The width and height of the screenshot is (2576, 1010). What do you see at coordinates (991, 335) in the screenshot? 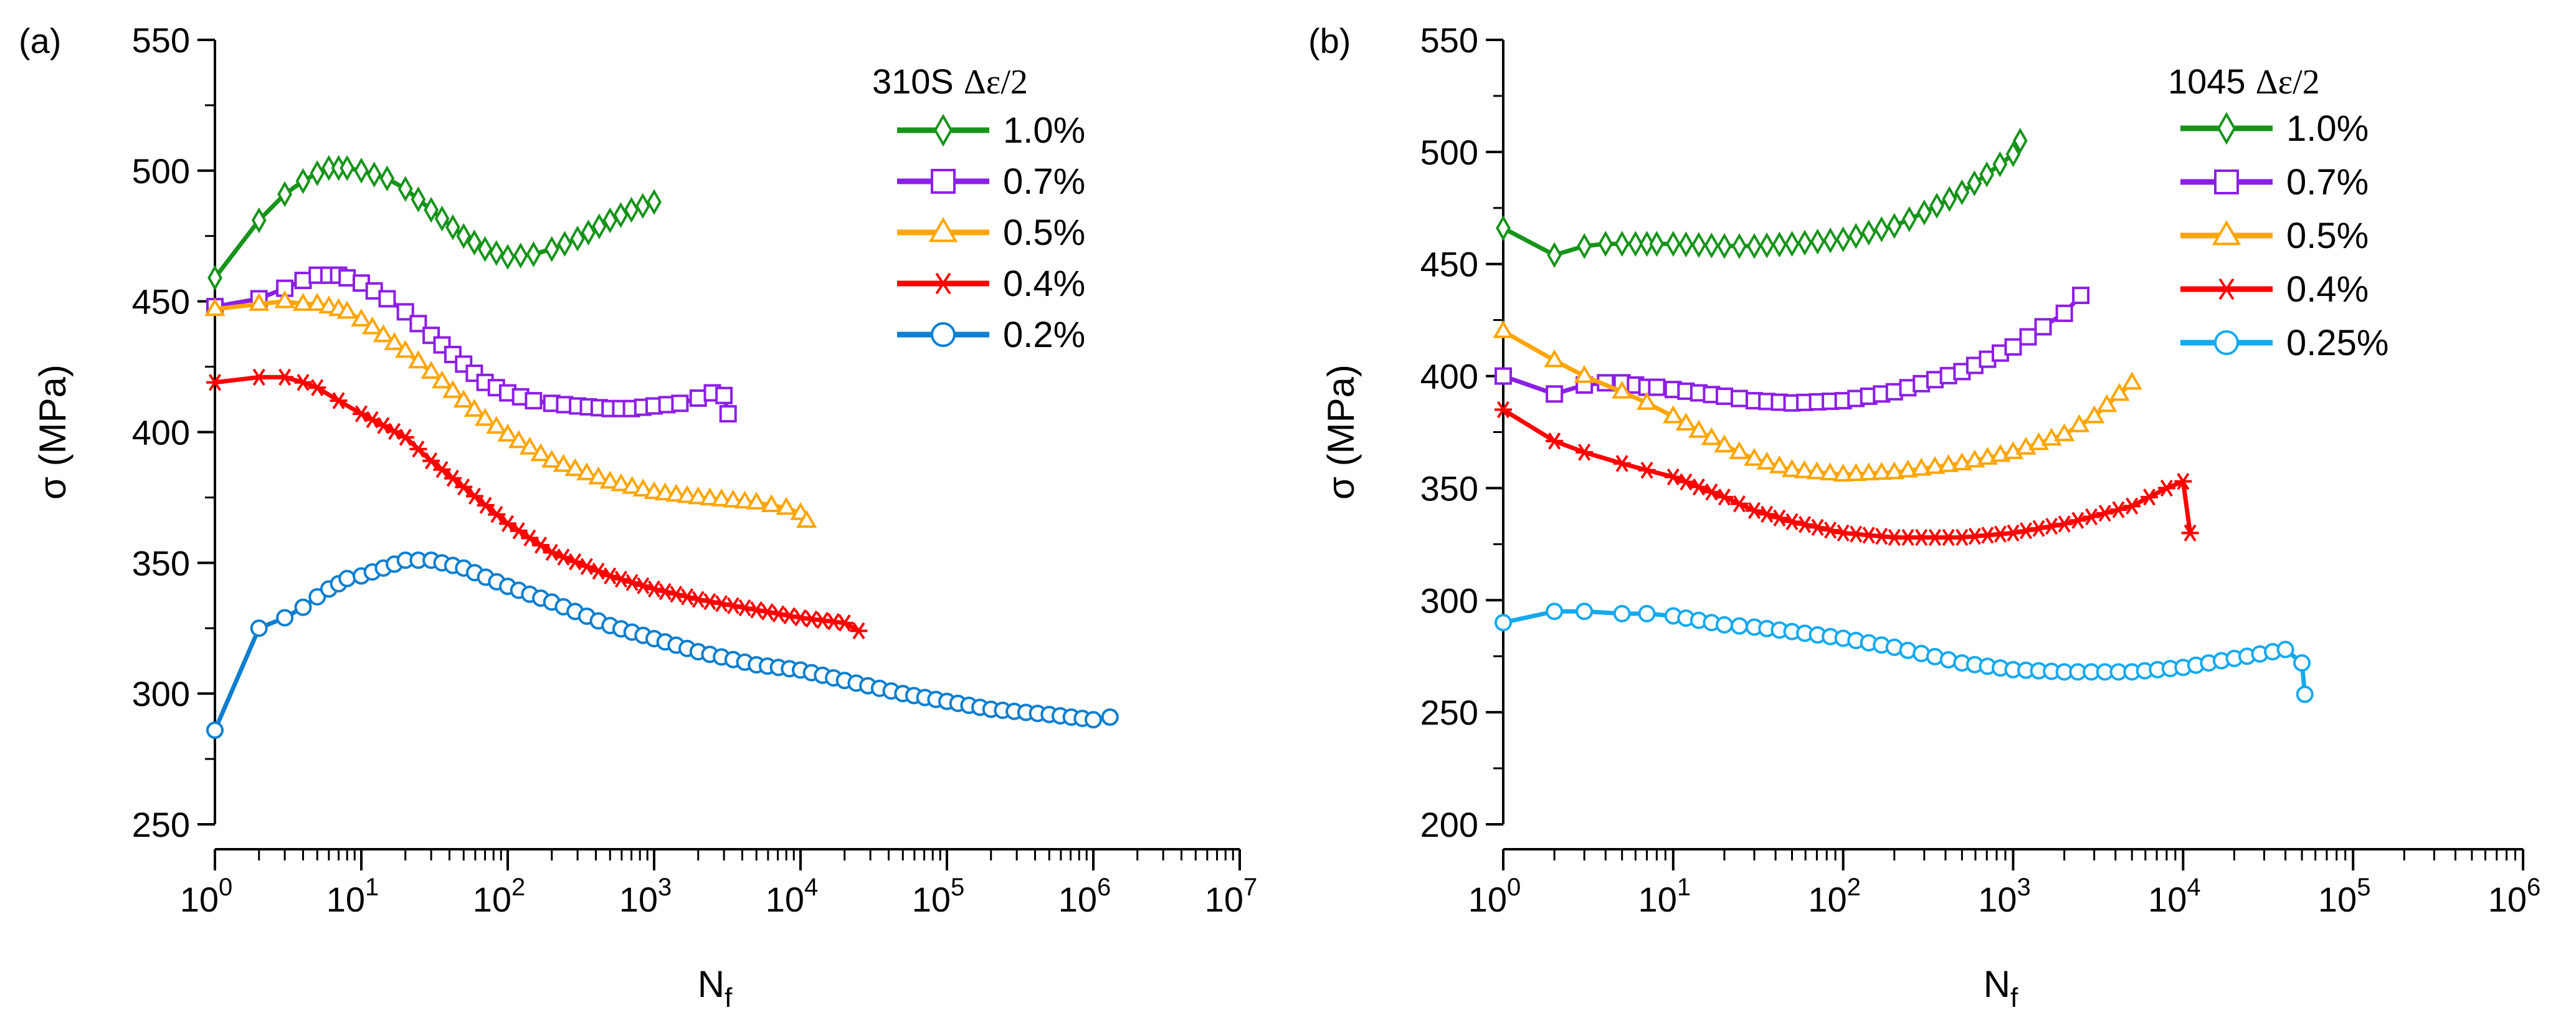
I see `legend-entry: 0.2%` at bounding box center [991, 335].